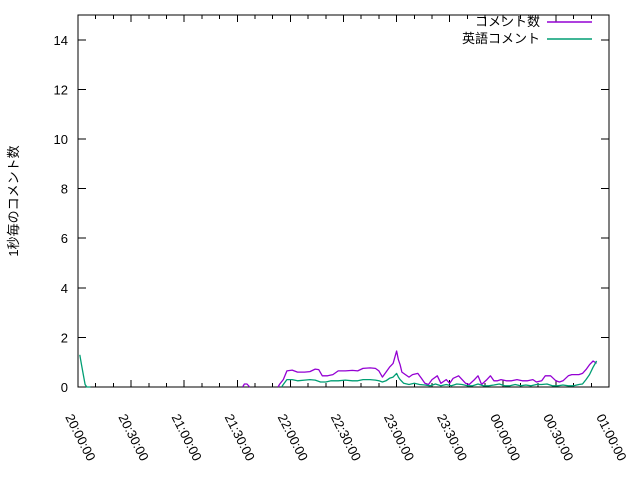 This screenshot has height=480, width=640. Describe the element at coordinates (80, 437) in the screenshot. I see `x-tick-label: 20:00:00` at that location.